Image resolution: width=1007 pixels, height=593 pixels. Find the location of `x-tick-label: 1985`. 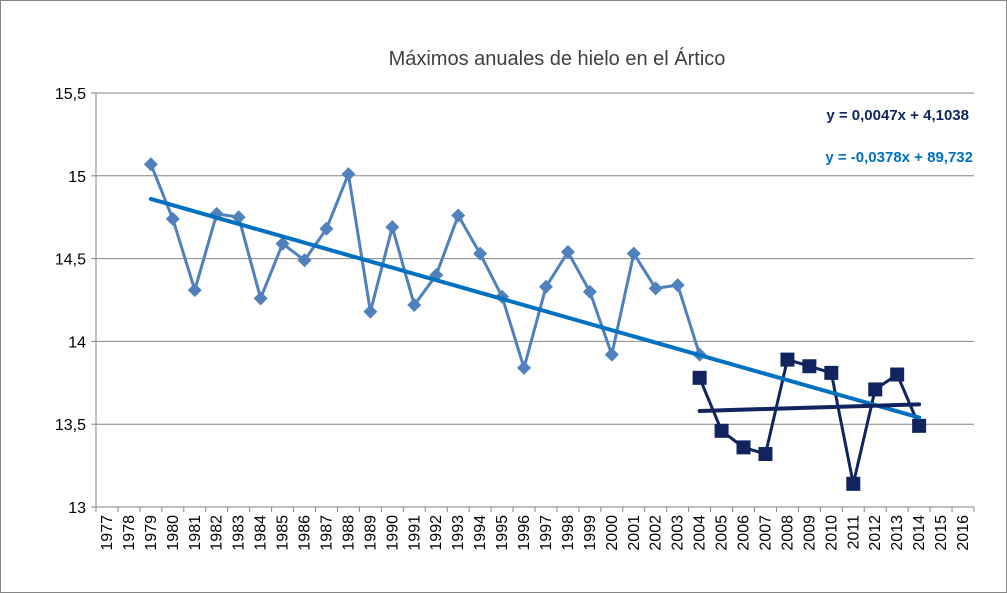

x-tick-label: 1985 is located at coordinates (283, 533).